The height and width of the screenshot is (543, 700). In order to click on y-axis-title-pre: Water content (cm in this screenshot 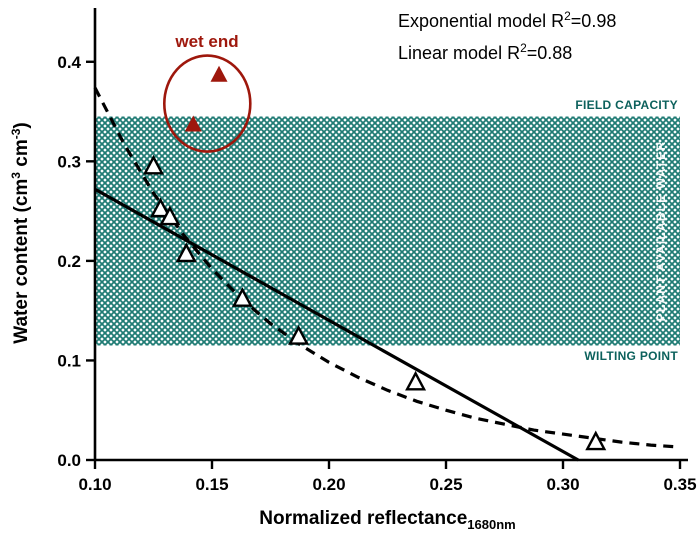, I will do `click(22, 261)`.